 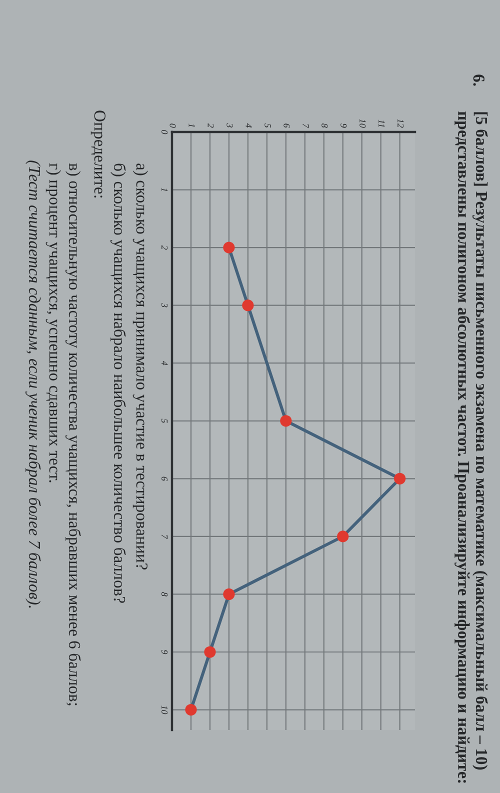 What do you see at coordinates (363, 123) in the screenshot?
I see `x-tick-label: 10` at bounding box center [363, 123].